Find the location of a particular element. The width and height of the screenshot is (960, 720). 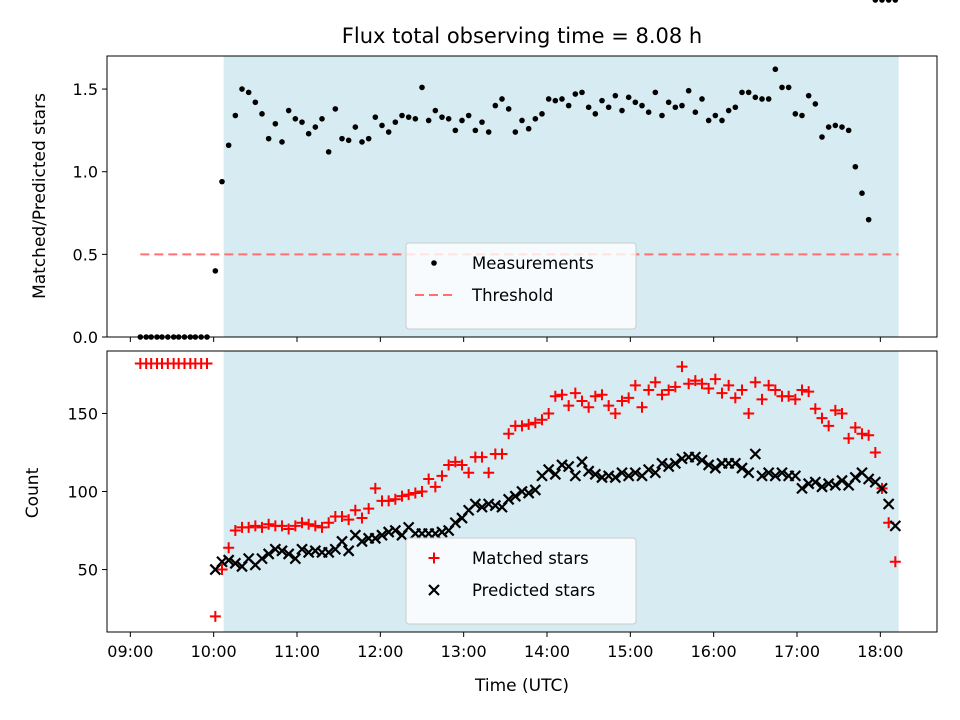

y-axis-label-ratio: Matched/Predicted stars is located at coordinates (40, 196).